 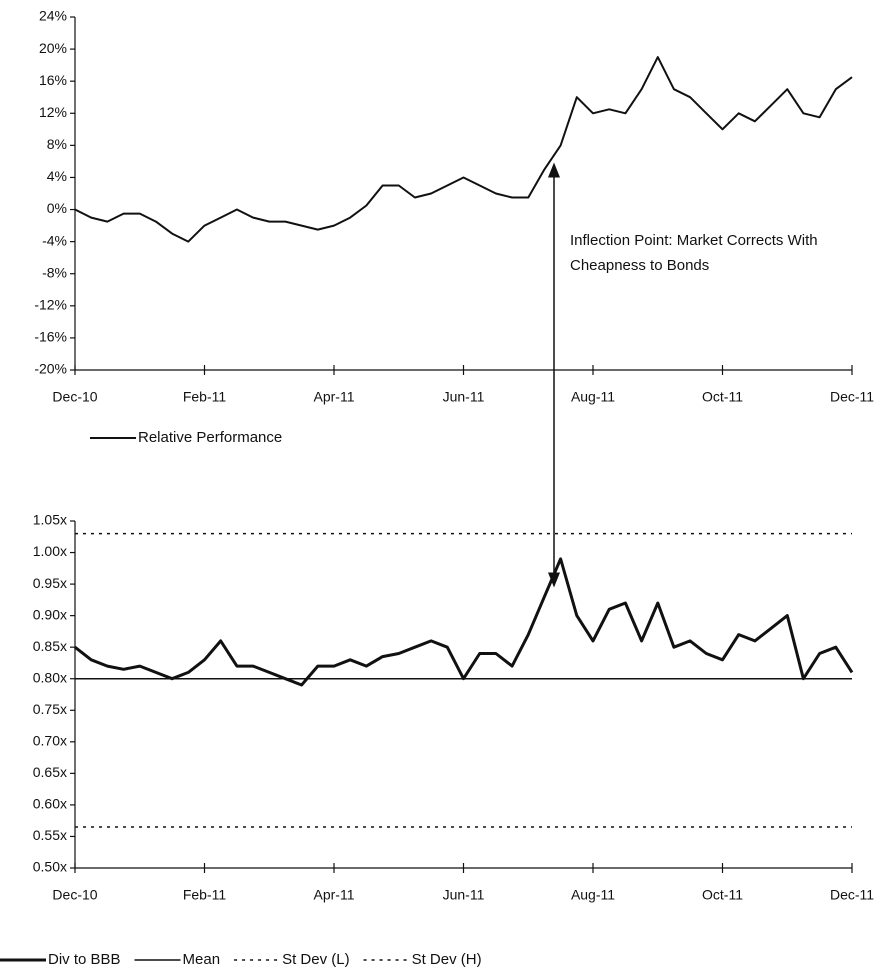 What do you see at coordinates (57, 176) in the screenshot?
I see `y-tick-label: 4%` at bounding box center [57, 176].